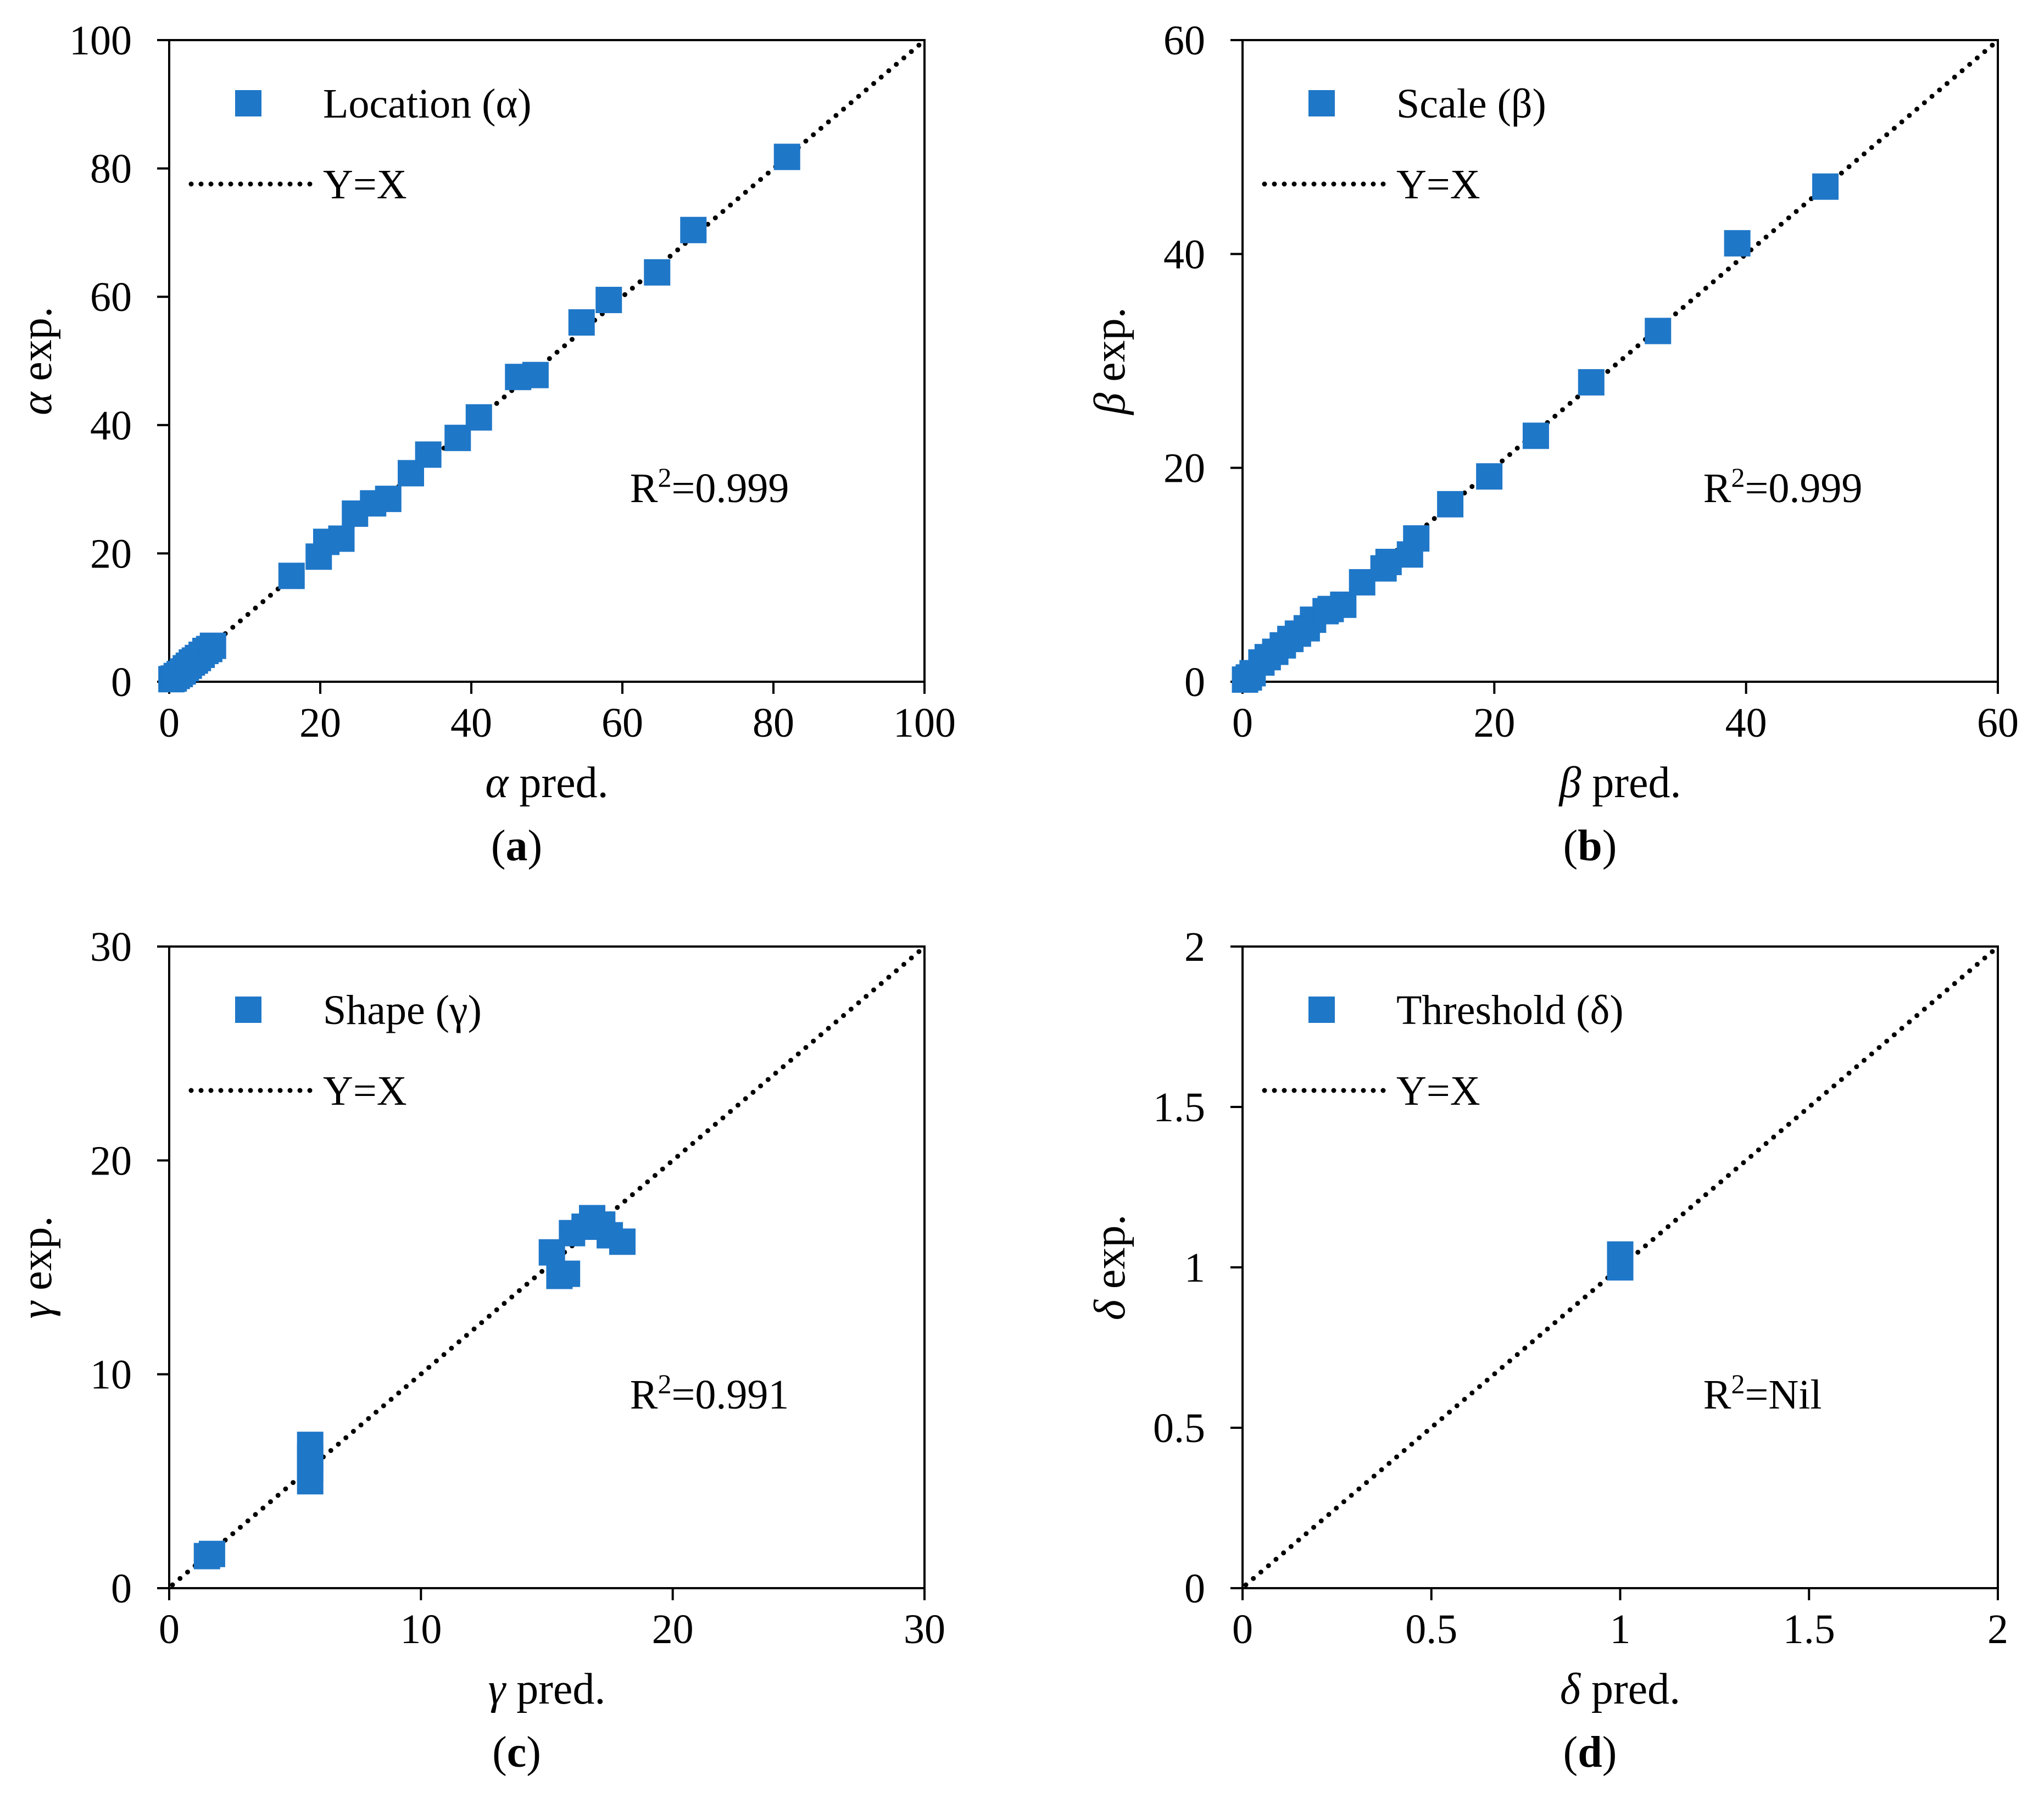 The width and height of the screenshot is (2033, 1820). What do you see at coordinates (37, 1267) in the screenshot?
I see `y-axis-title: γ exp.` at bounding box center [37, 1267].